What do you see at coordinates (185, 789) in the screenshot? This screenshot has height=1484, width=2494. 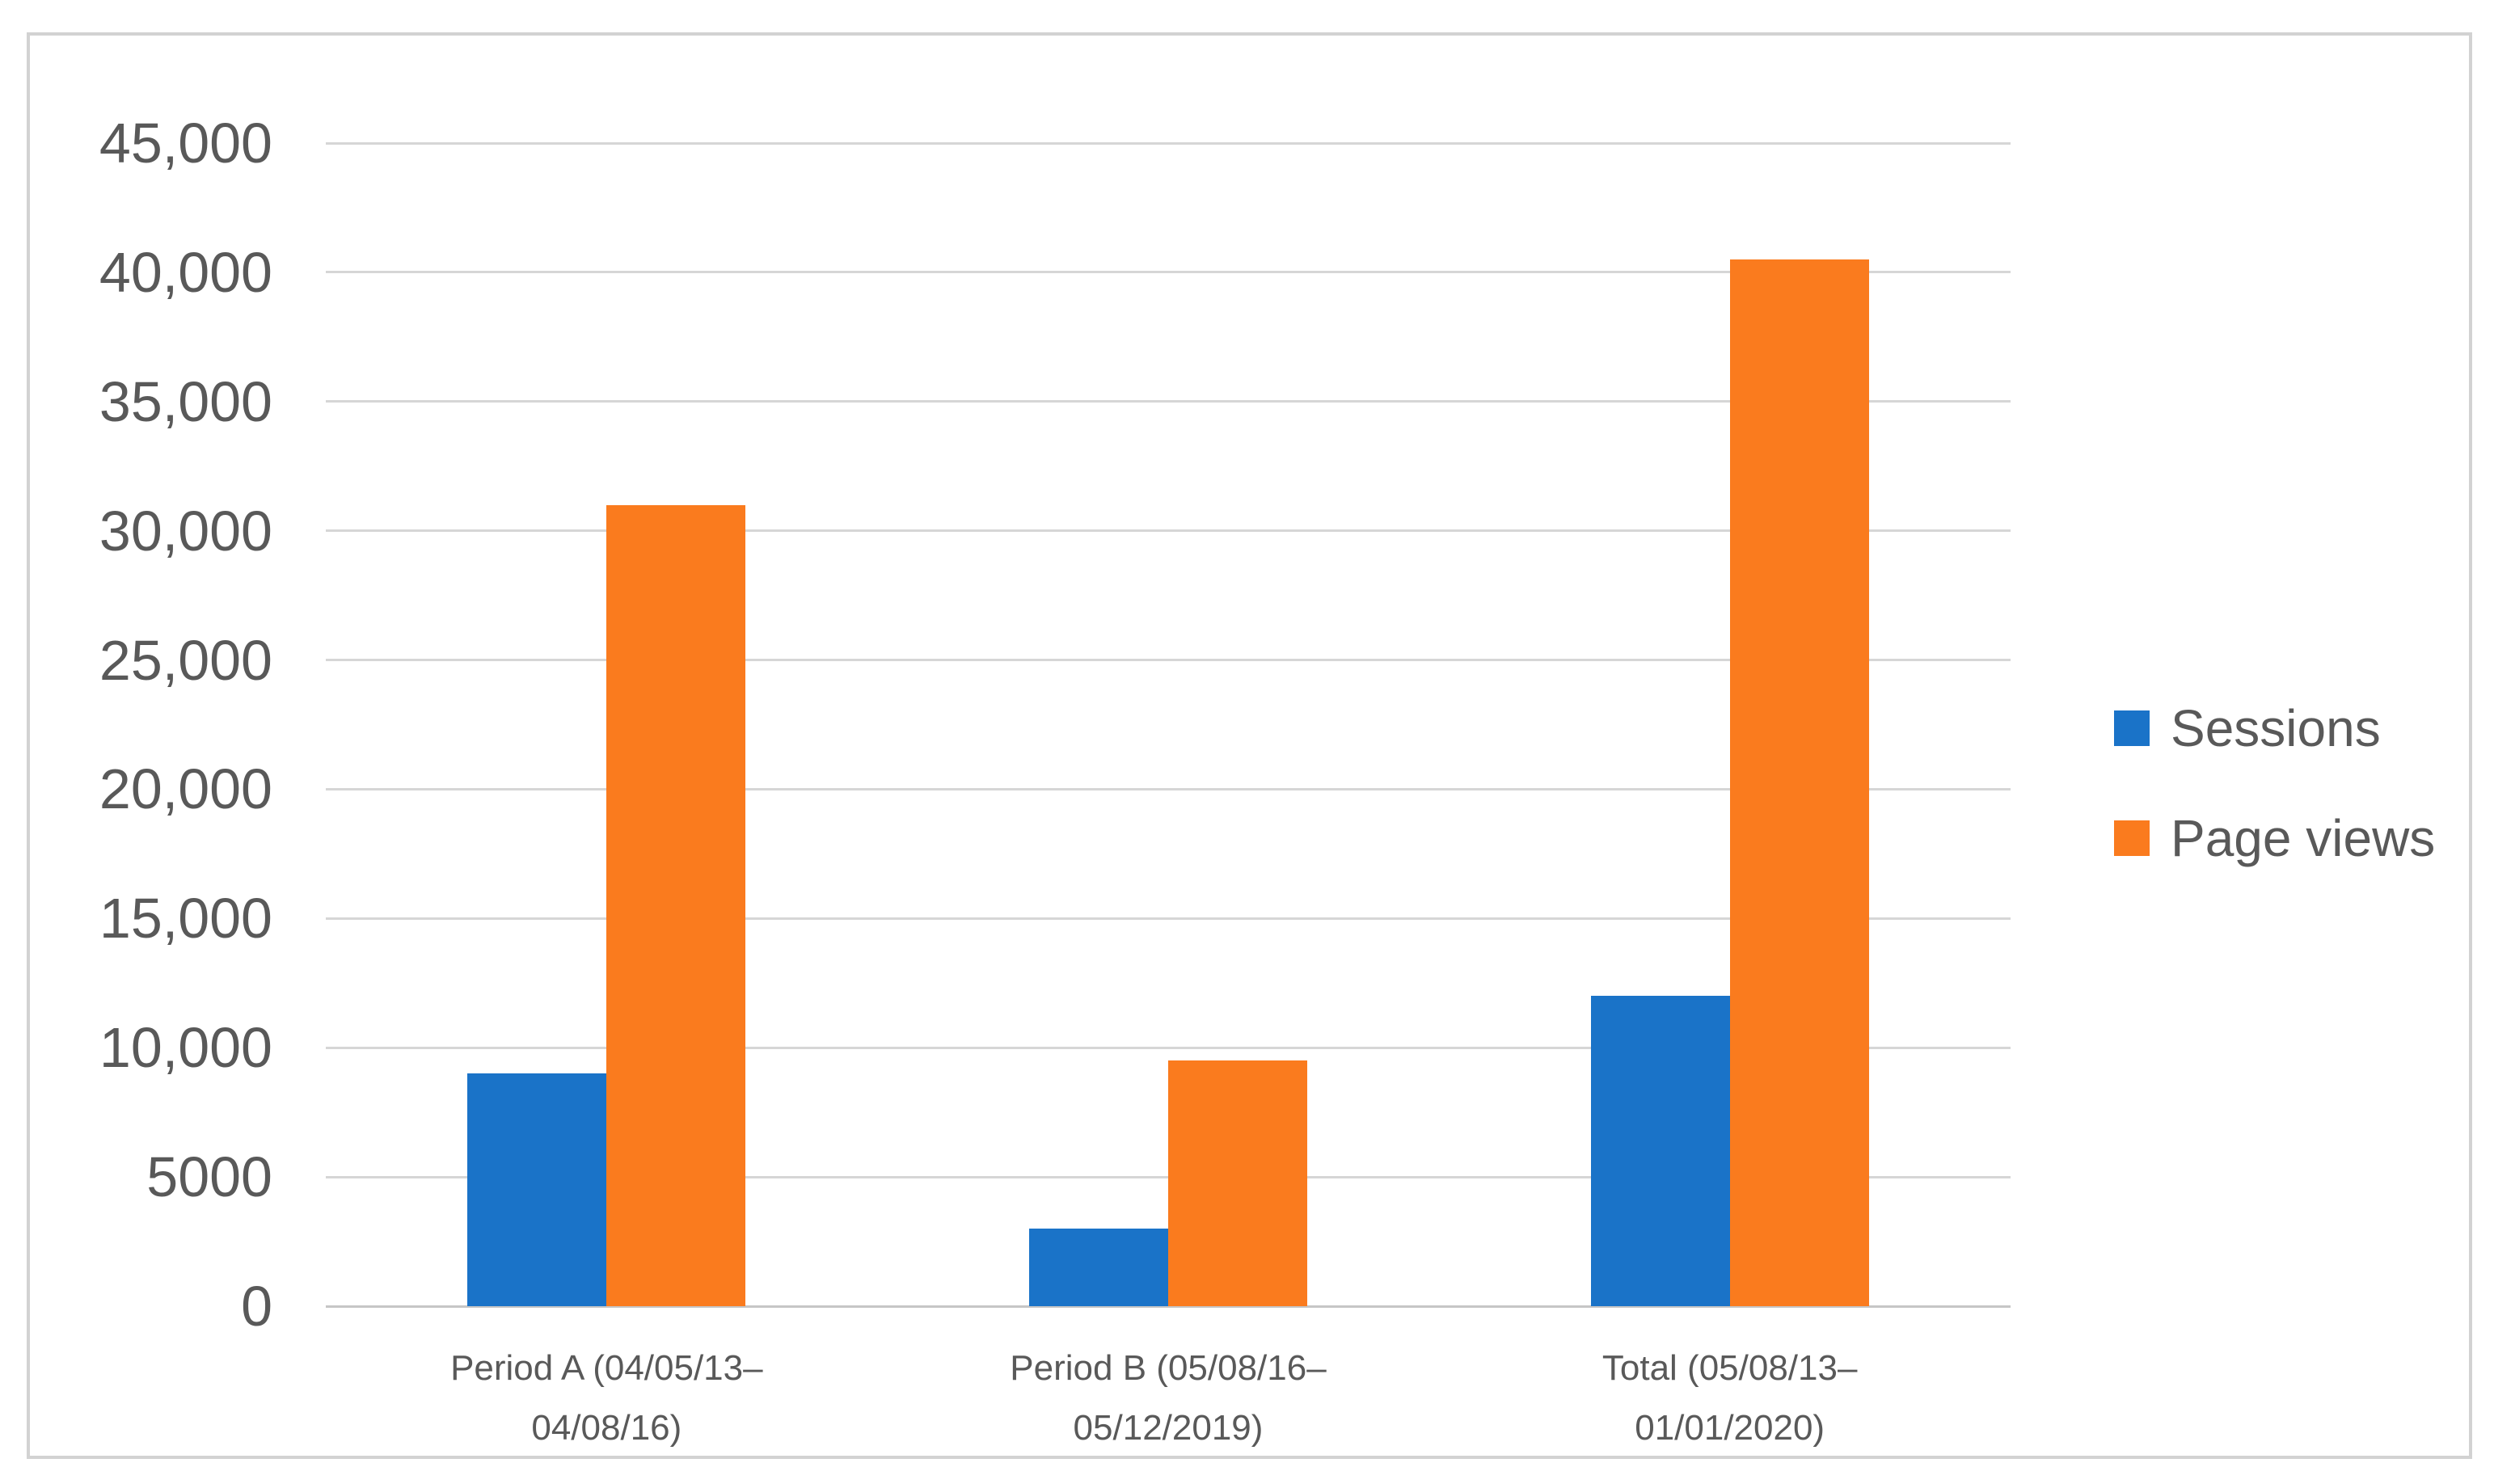 I see `y-tick-label: 20,000` at bounding box center [185, 789].